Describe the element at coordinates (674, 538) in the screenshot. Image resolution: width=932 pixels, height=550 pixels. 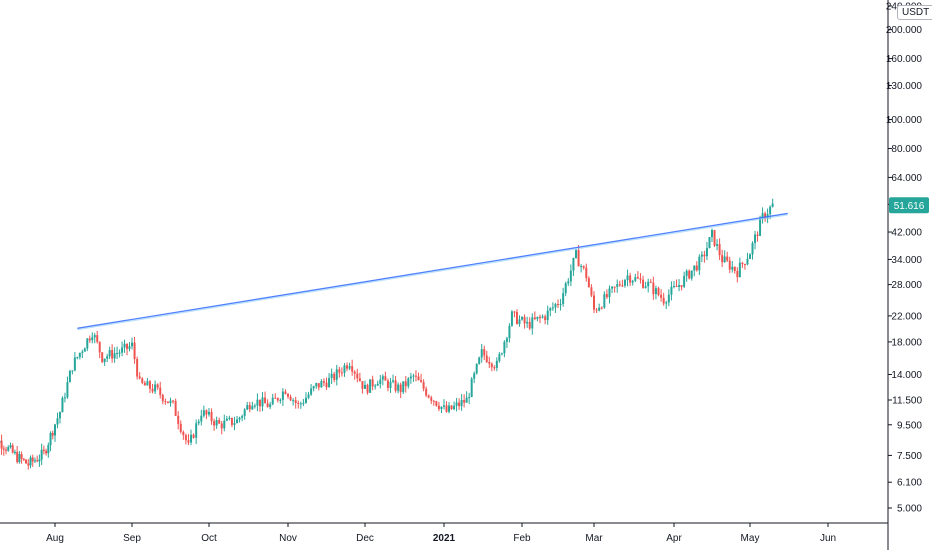
I see `time-tick-label: Apr` at that location.